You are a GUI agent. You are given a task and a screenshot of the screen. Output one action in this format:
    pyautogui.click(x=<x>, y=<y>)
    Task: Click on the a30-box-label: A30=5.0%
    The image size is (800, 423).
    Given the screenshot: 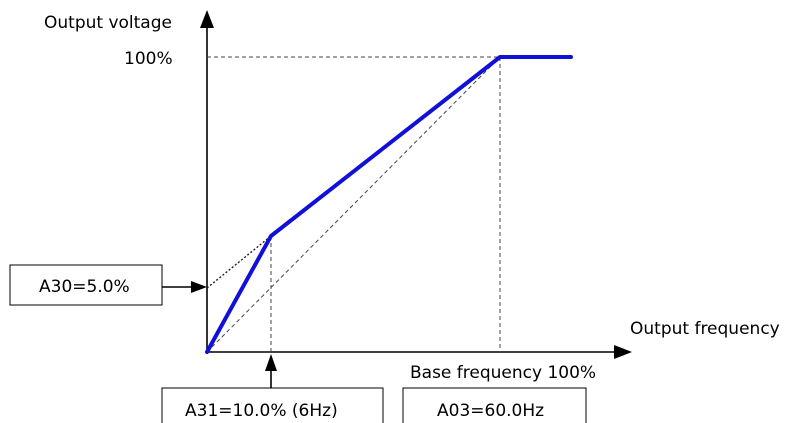 What is the action you would take?
    pyautogui.click(x=84, y=287)
    